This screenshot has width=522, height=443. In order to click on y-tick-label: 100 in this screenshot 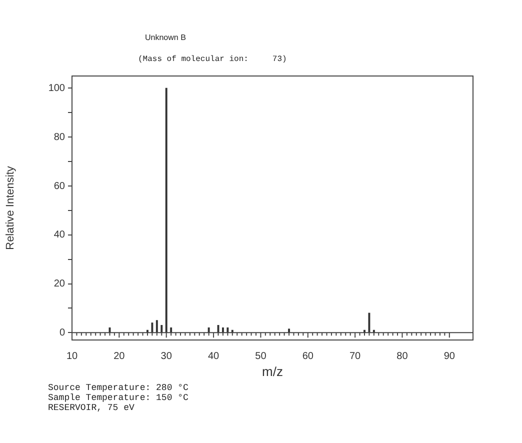, I will do `click(57, 88)`.